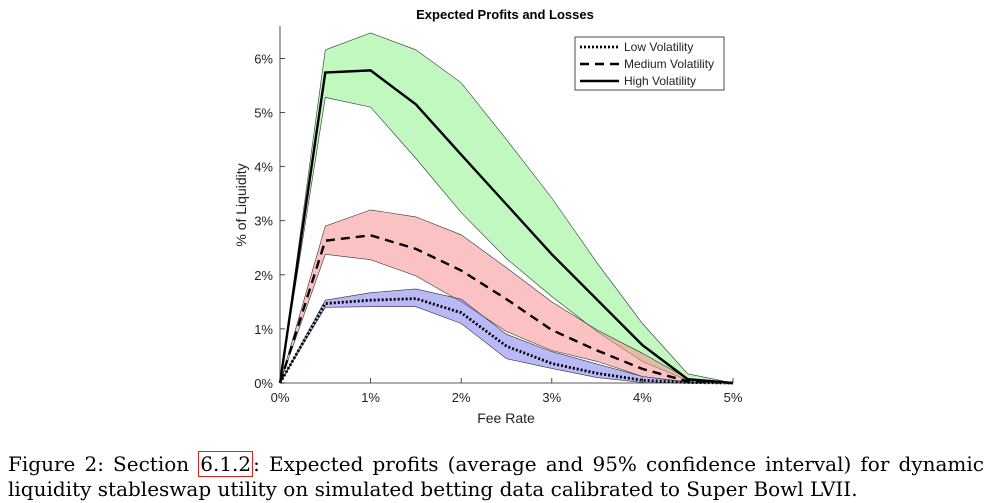 Image resolution: width=990 pixels, height=503 pixels. What do you see at coordinates (263, 167) in the screenshot?
I see `y-tick-label: 4%` at bounding box center [263, 167].